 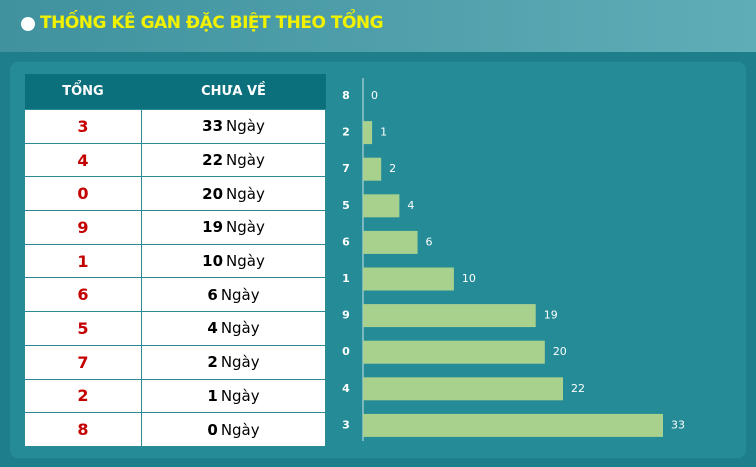 I want to click on category-label: 8, so click(x=346, y=95).